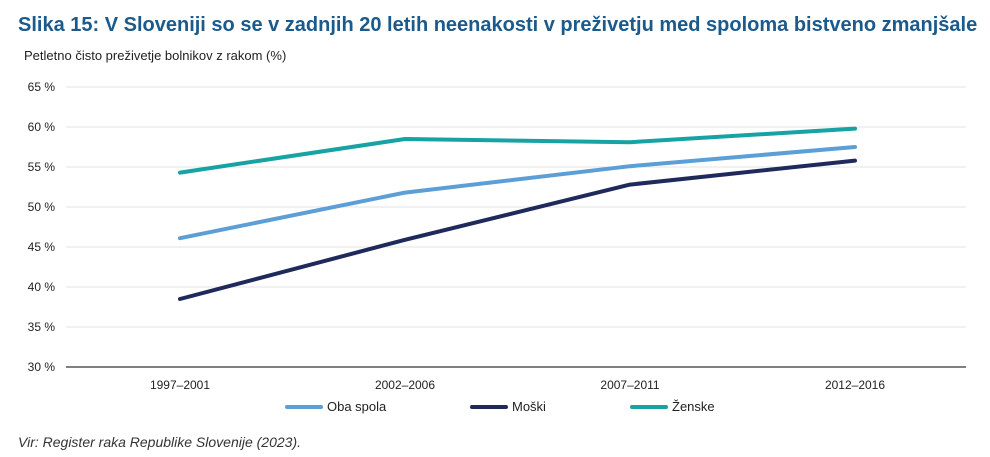 The image size is (990, 457). Describe the element at coordinates (855, 385) in the screenshot. I see `x-tick-label: 2012–2016` at that location.